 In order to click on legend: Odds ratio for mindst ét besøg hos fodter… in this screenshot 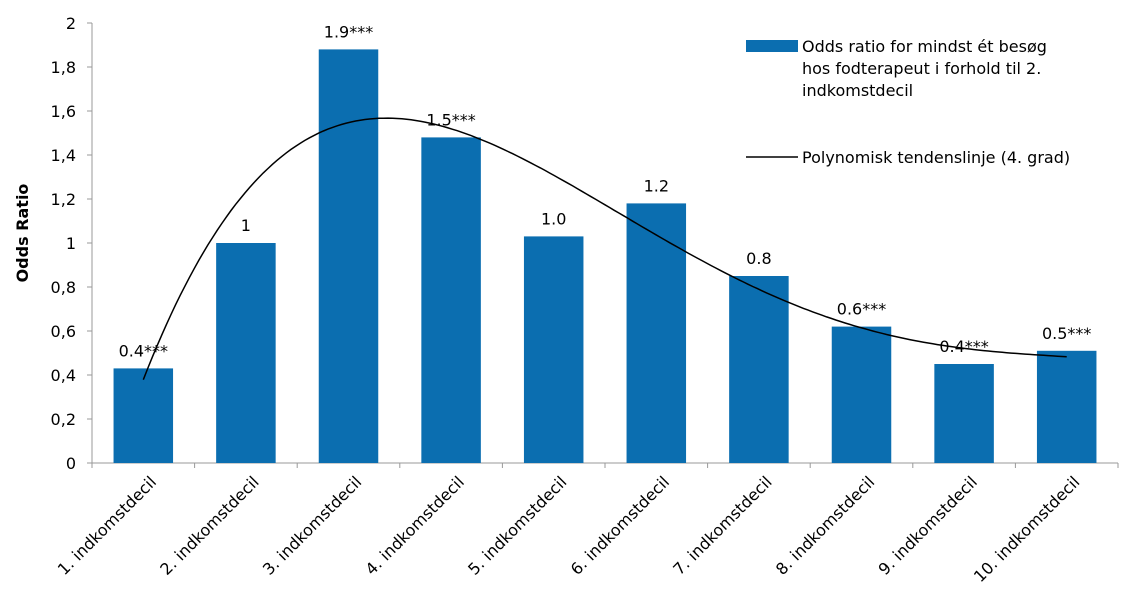, I will do `click(908, 102)`.